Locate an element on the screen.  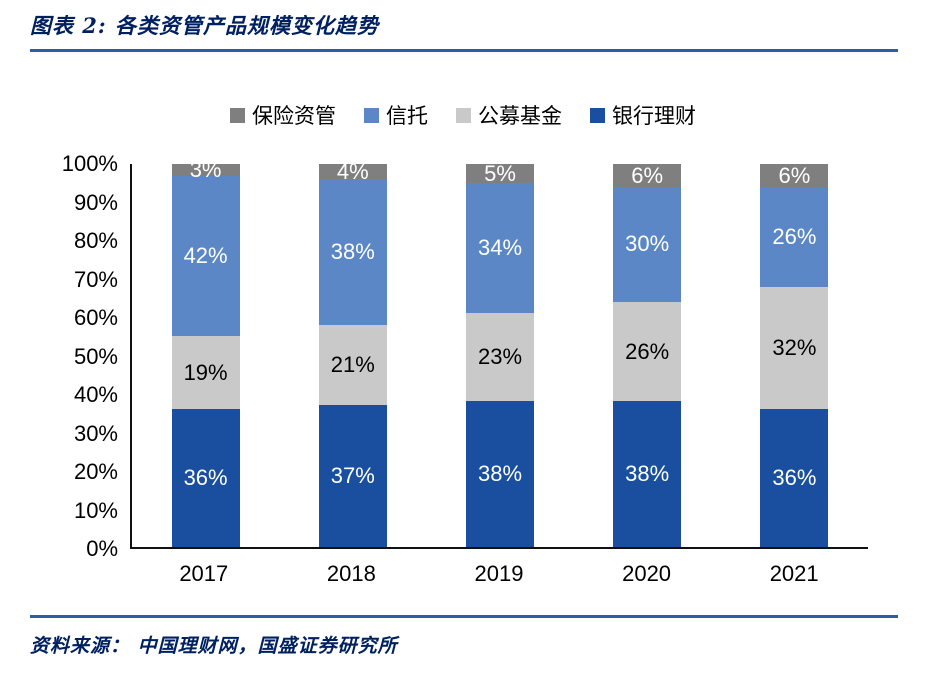
bar-segment: 30% is located at coordinates (647, 244).